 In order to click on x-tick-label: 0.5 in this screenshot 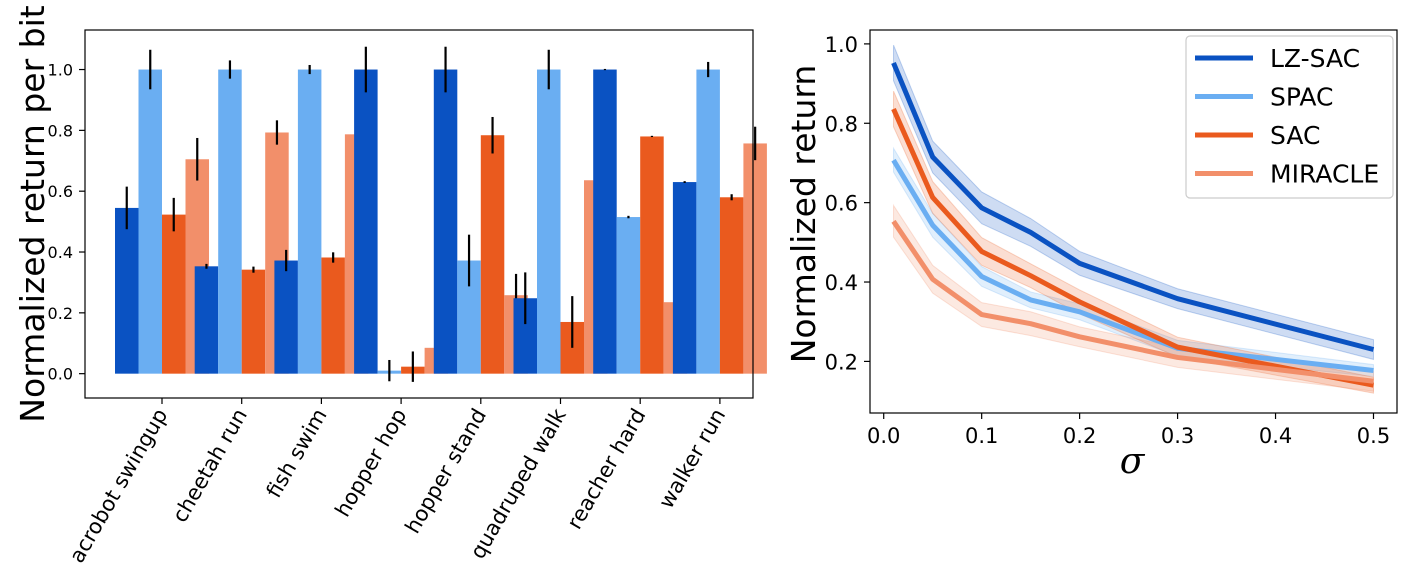, I will do `click(1373, 436)`.